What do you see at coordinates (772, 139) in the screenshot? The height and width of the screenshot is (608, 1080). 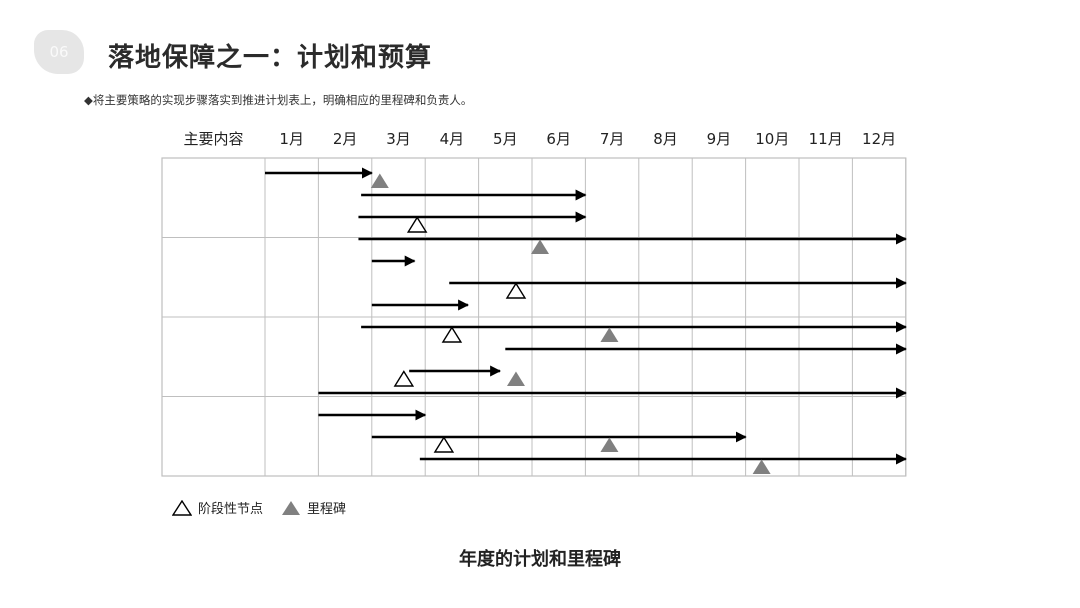 I see `month-header-10: 10月` at bounding box center [772, 139].